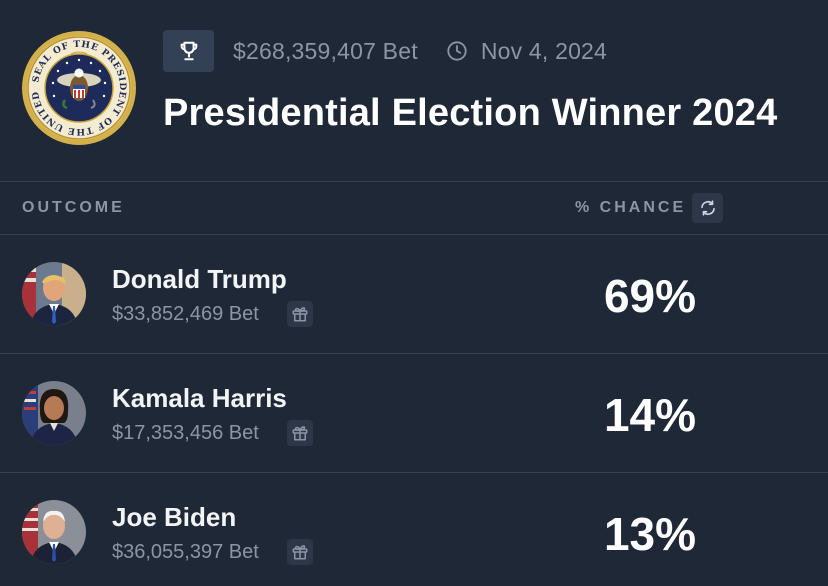 Image resolution: width=828 pixels, height=586 pixels. I want to click on trophy-icon, so click(188, 51).